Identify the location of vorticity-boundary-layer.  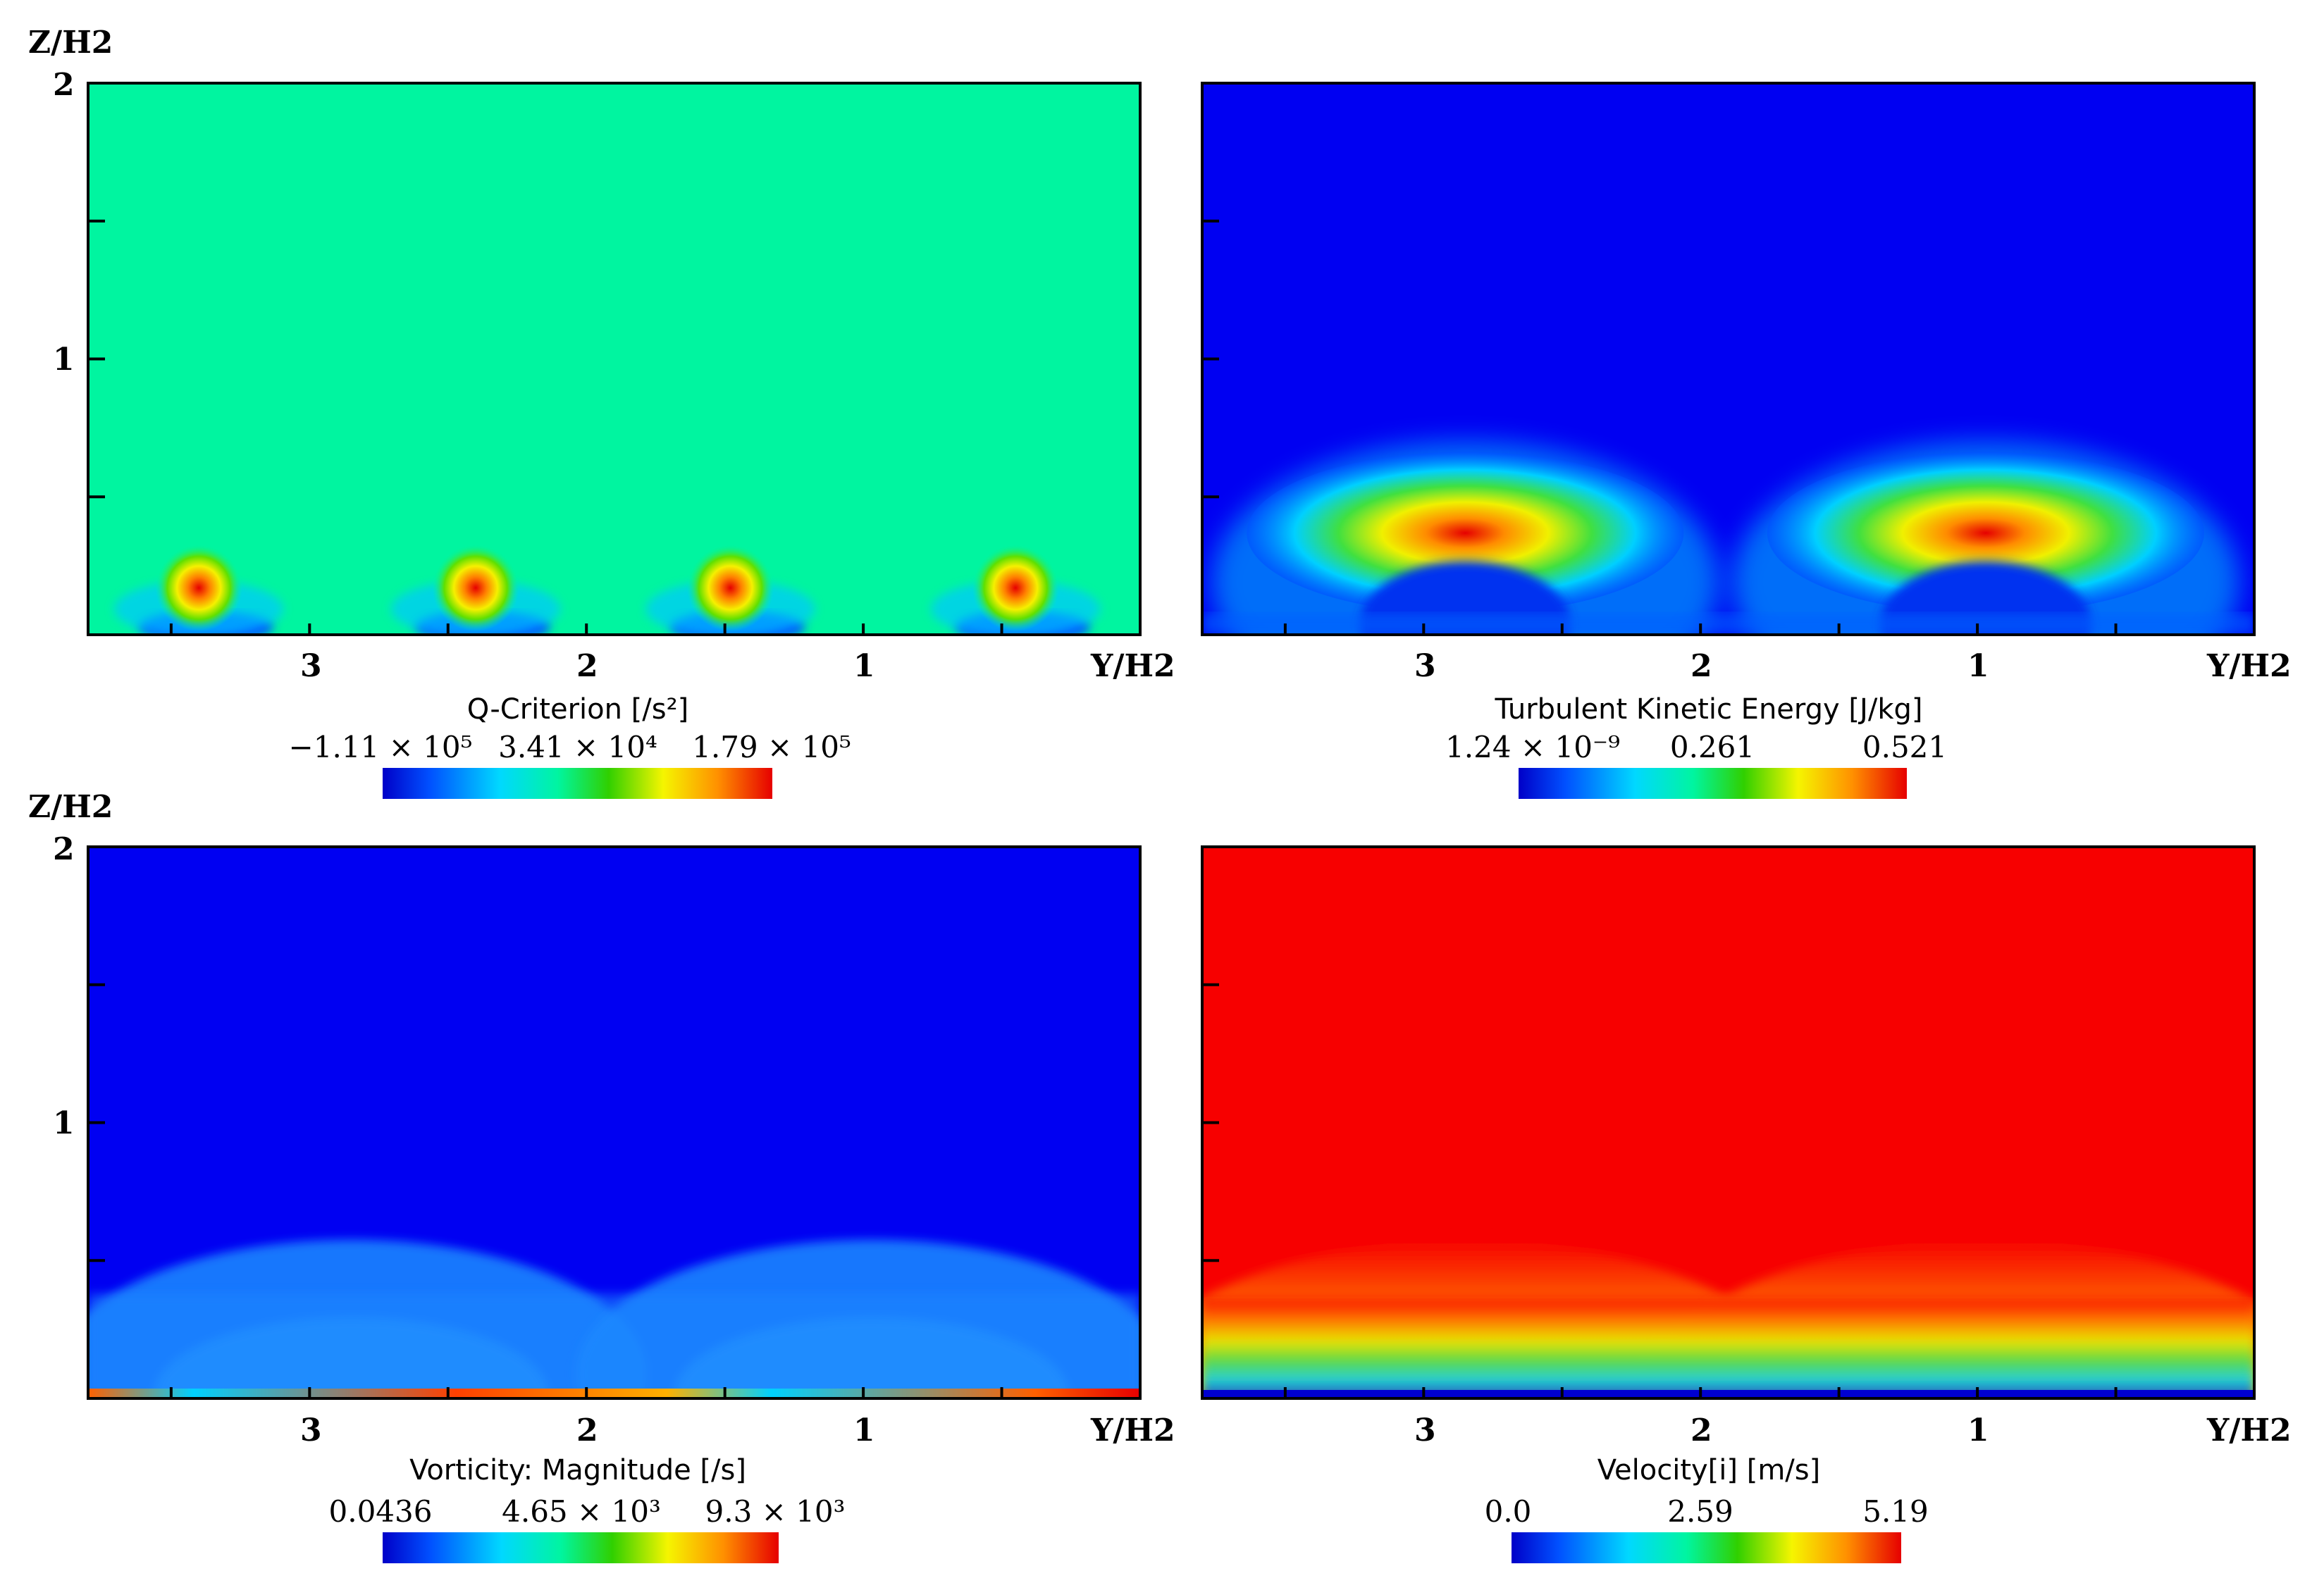
(614, 1346).